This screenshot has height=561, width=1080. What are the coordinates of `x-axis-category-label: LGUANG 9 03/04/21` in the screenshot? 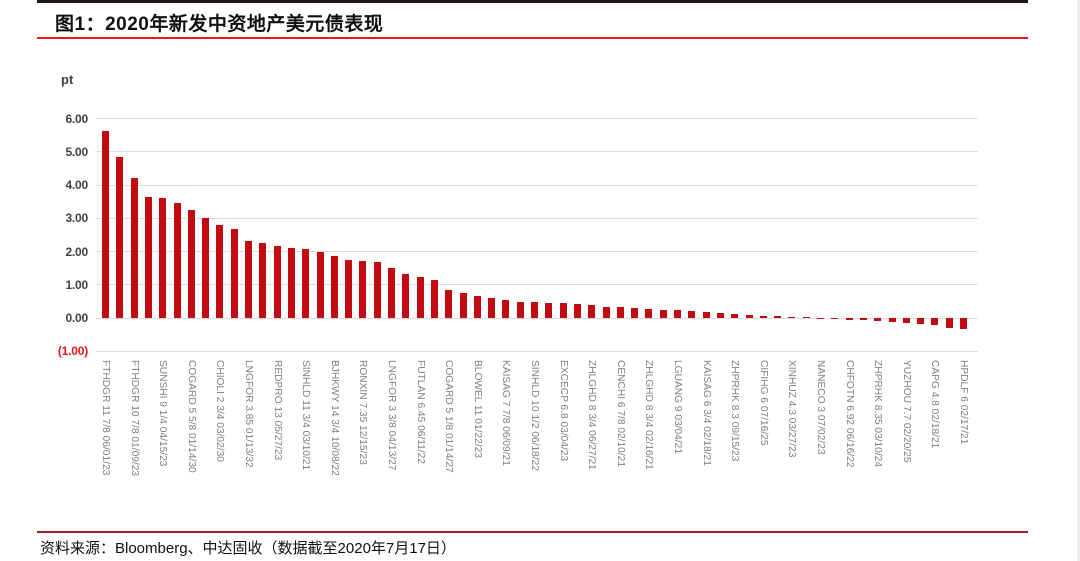 It's located at (678, 407).